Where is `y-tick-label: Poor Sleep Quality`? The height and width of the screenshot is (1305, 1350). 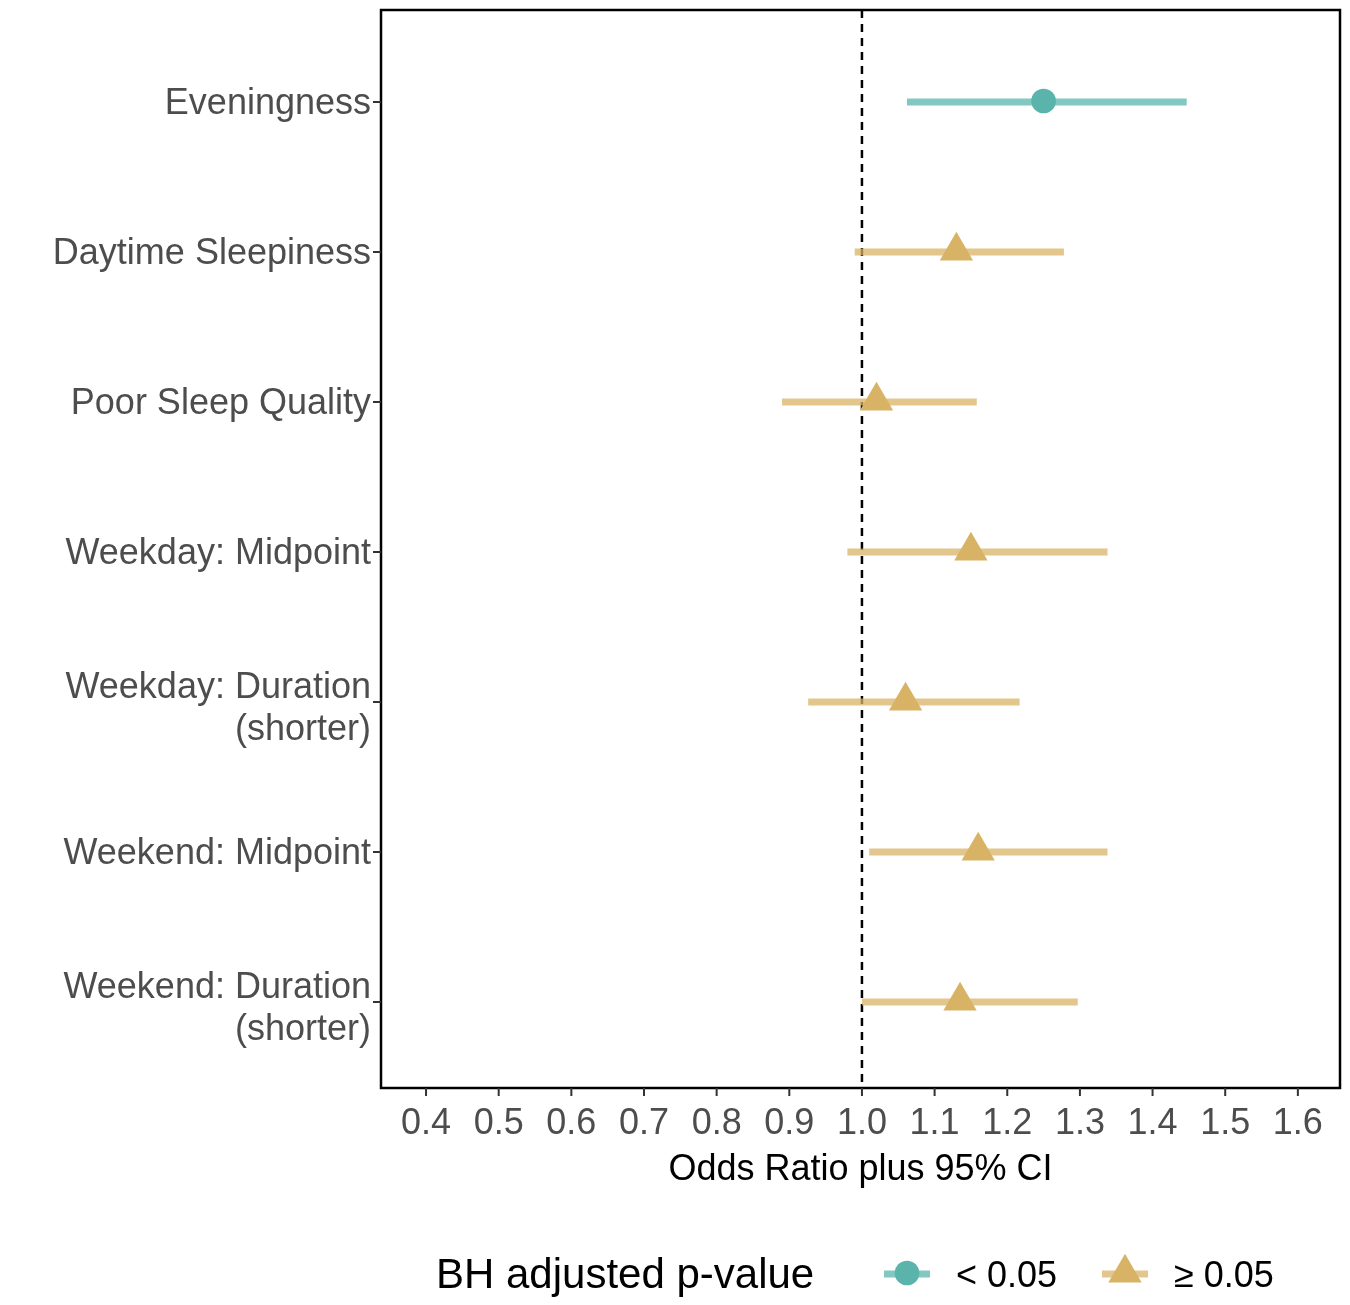
y-tick-label: Poor Sleep Quality is located at coordinates (220, 401).